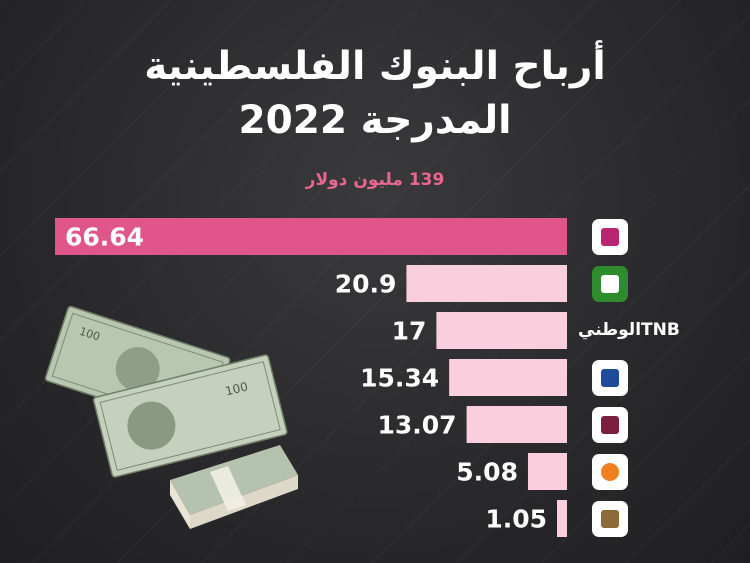 This screenshot has height=563, width=750. Describe the element at coordinates (417, 425) in the screenshot. I see `bar-value-label-4: 13.07` at that location.